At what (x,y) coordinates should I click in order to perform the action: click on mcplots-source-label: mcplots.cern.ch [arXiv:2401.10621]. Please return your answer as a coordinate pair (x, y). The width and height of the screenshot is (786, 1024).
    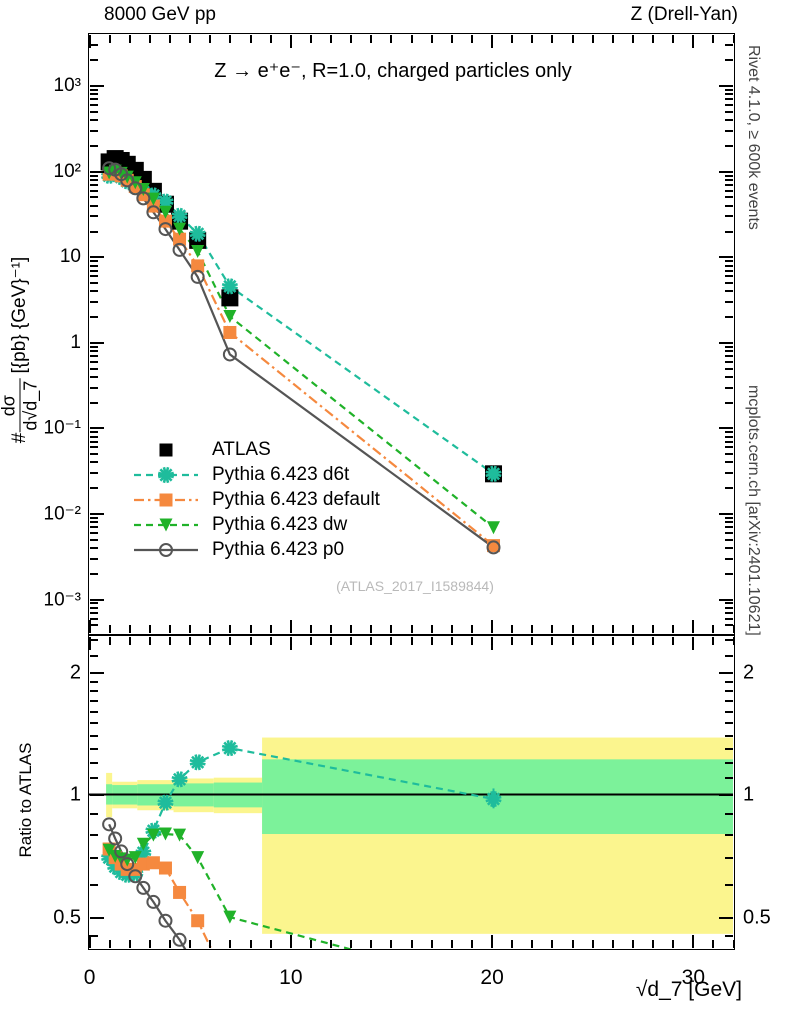
    Looking at the image, I should click on (753, 510).